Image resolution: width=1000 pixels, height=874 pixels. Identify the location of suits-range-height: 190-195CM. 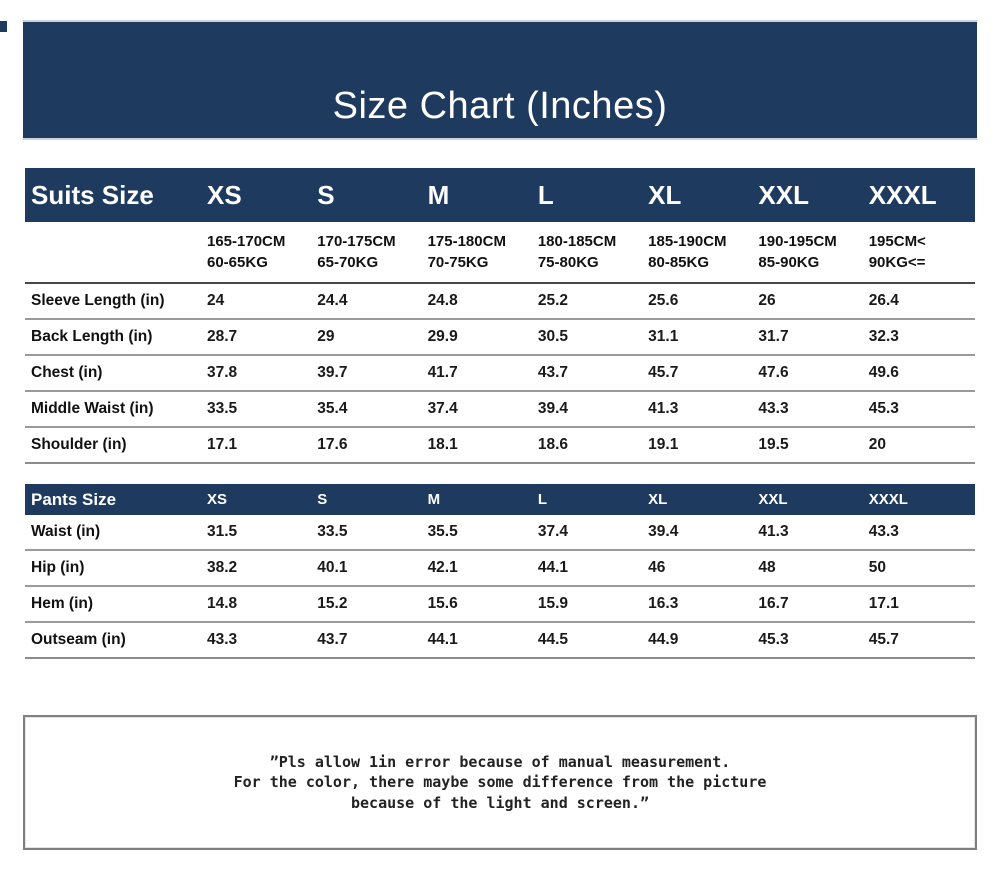
(797, 241).